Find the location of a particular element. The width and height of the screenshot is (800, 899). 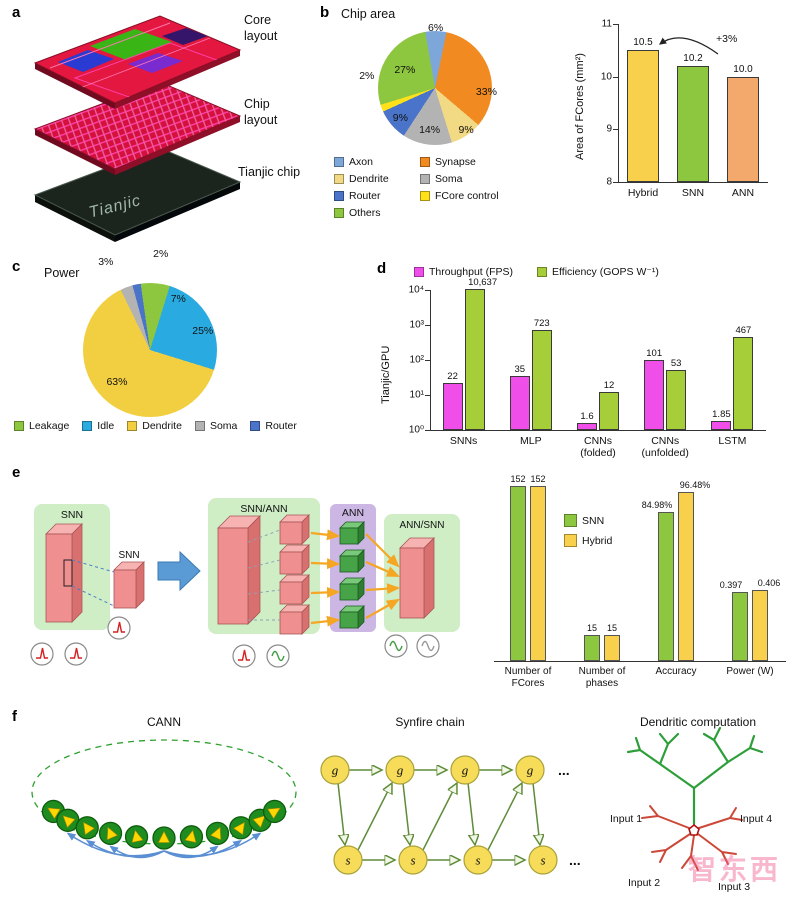

zoom-region-outline is located at coordinates (68, 573).